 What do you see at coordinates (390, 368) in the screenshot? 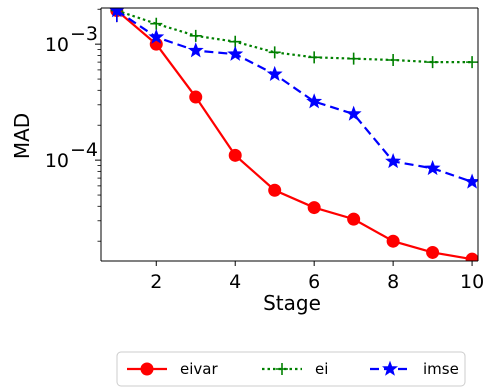
I see `legend-marker-imse` at bounding box center [390, 368].